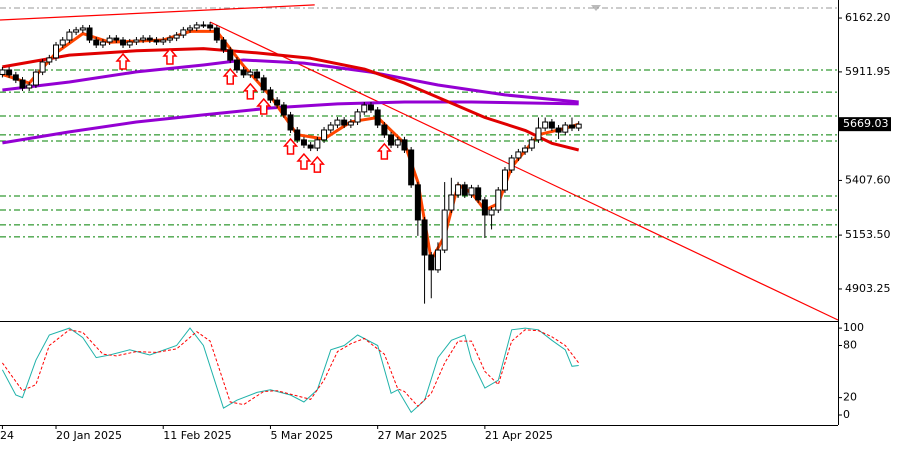 This screenshot has height=450, width=900. What do you see at coordinates (519, 435) in the screenshot?
I see `x-tick-label: 21 Apr 2025` at bounding box center [519, 435].